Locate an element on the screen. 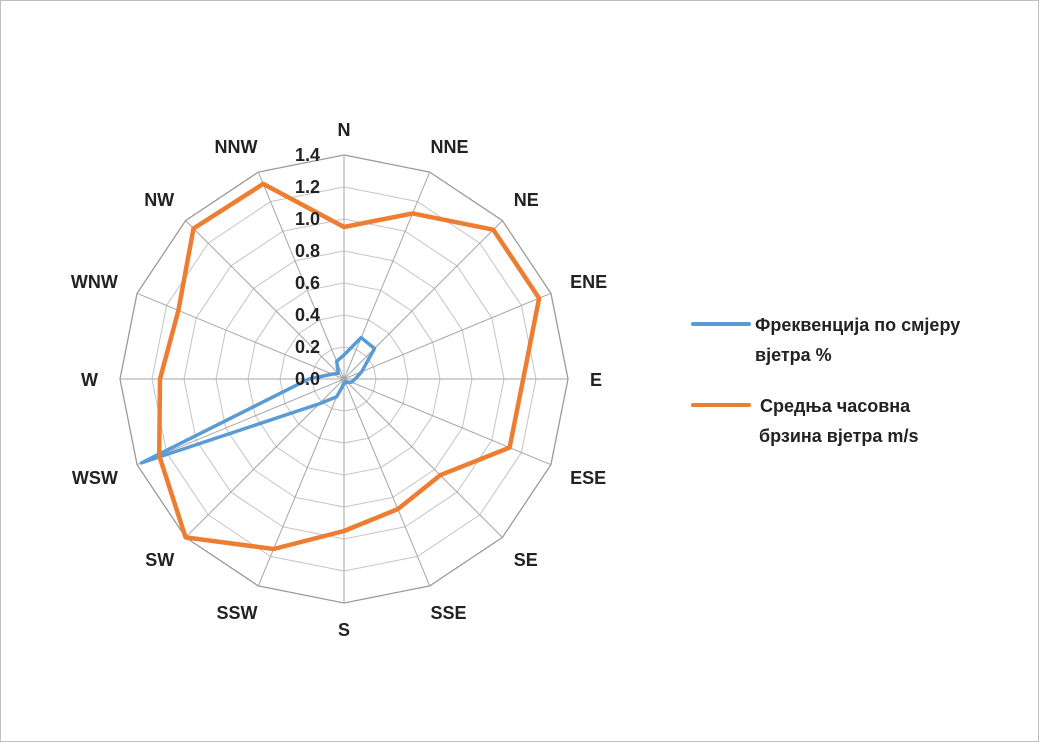 Image resolution: width=1039 pixels, height=742 pixels. direction-label-ese: ESE is located at coordinates (588, 478).